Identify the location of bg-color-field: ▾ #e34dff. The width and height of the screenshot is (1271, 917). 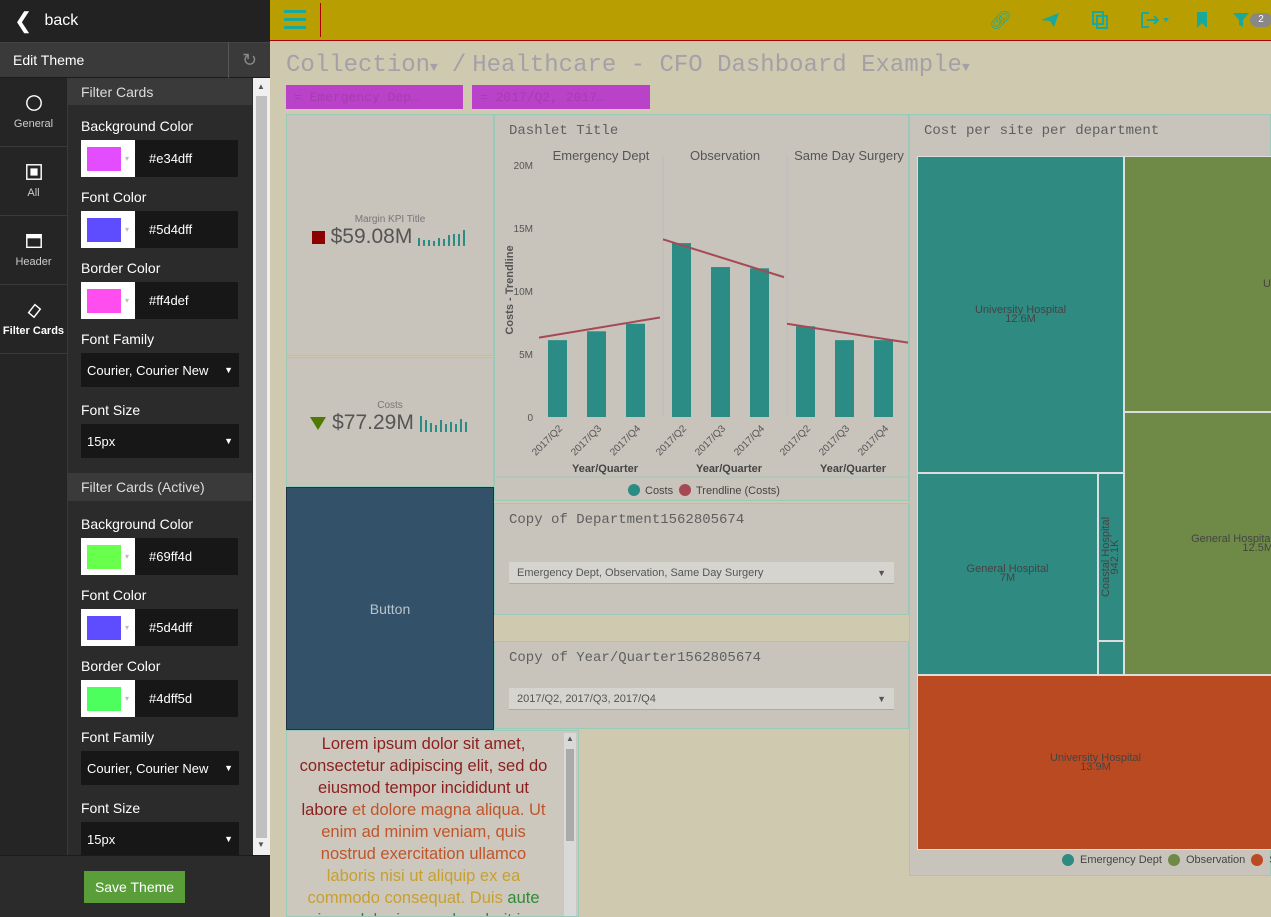
(159, 158).